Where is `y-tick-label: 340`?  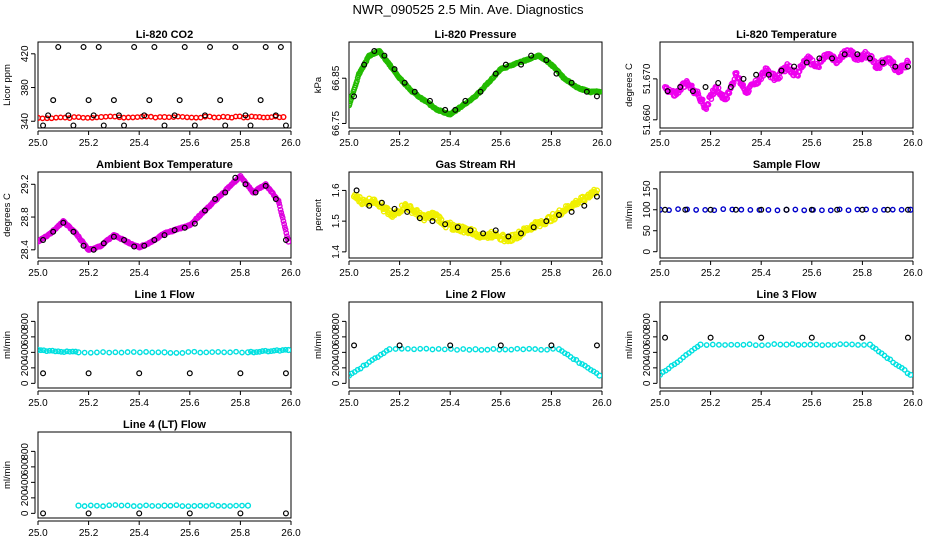
y-tick-label: 340 is located at coordinates (25, 120).